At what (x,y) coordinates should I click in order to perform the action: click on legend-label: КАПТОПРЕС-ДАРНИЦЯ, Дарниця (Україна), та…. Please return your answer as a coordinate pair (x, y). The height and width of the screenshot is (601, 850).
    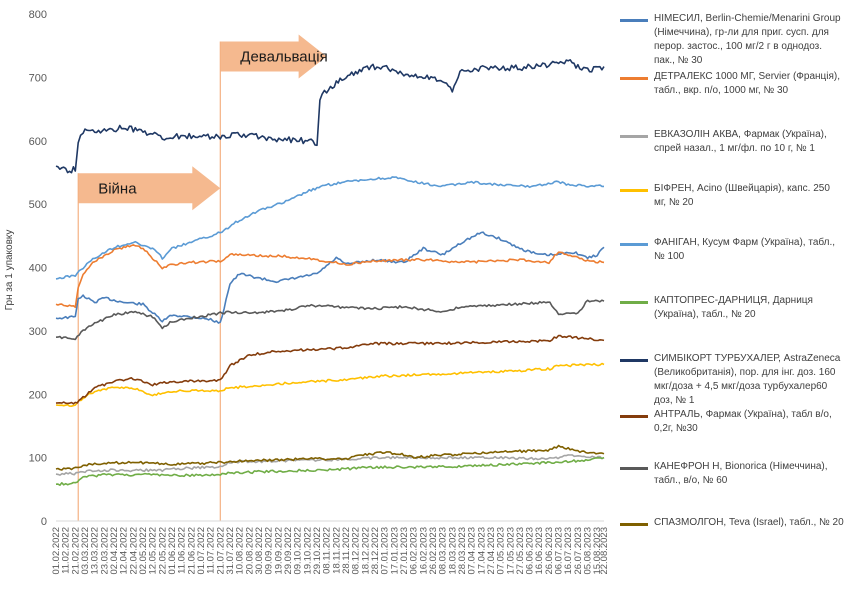
    Looking at the image, I should click on (733, 307).